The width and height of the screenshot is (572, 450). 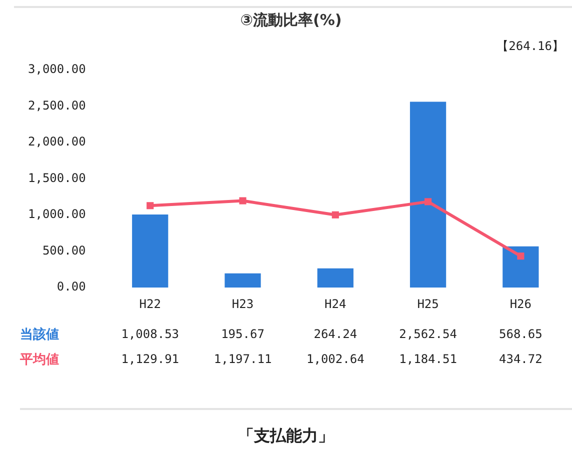 I want to click on y-tick-label: 0.00, so click(x=71, y=287).